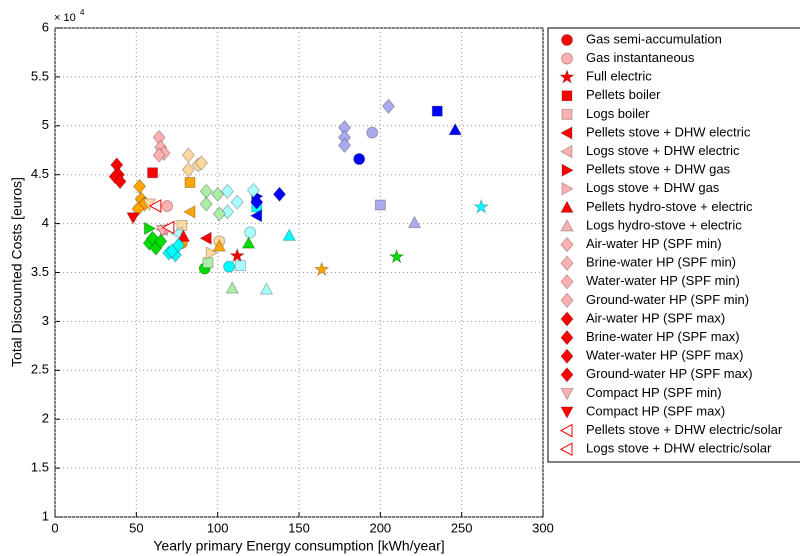 Image resolution: width=800 pixels, height=556 pixels. What do you see at coordinates (40, 467) in the screenshot?
I see `y-tick-label: 1.5` at bounding box center [40, 467].